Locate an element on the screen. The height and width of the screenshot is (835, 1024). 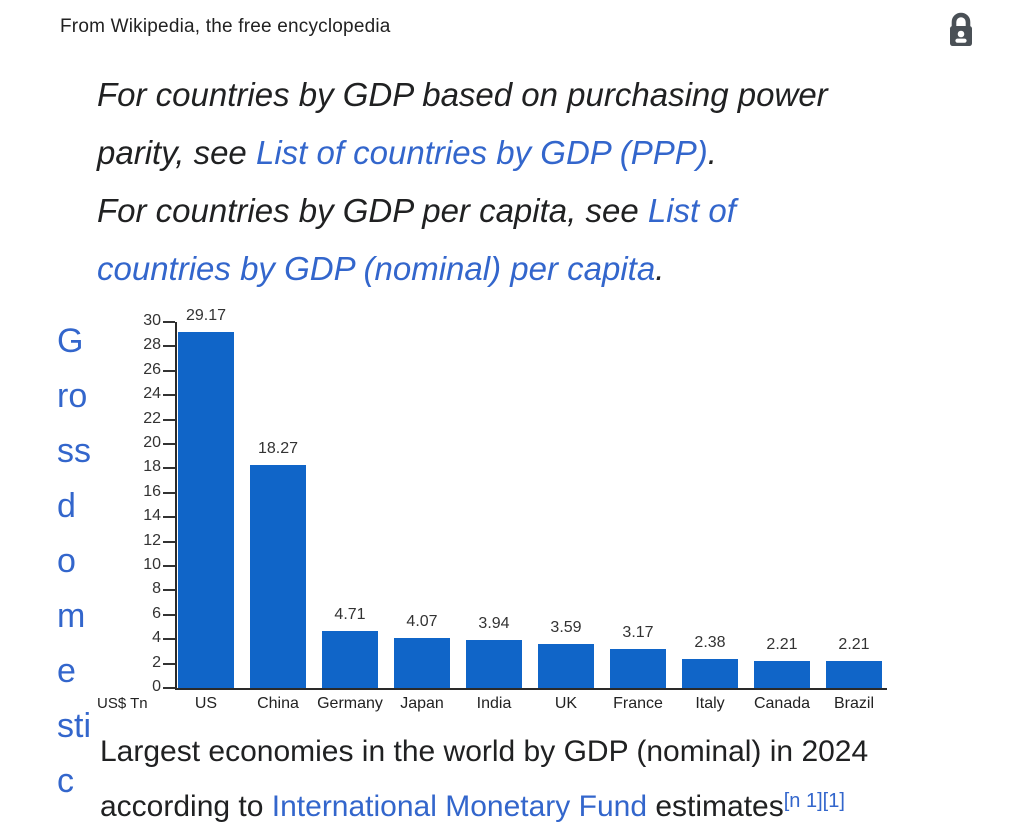
y-axis-tick-label: 22 is located at coordinates (152, 418).